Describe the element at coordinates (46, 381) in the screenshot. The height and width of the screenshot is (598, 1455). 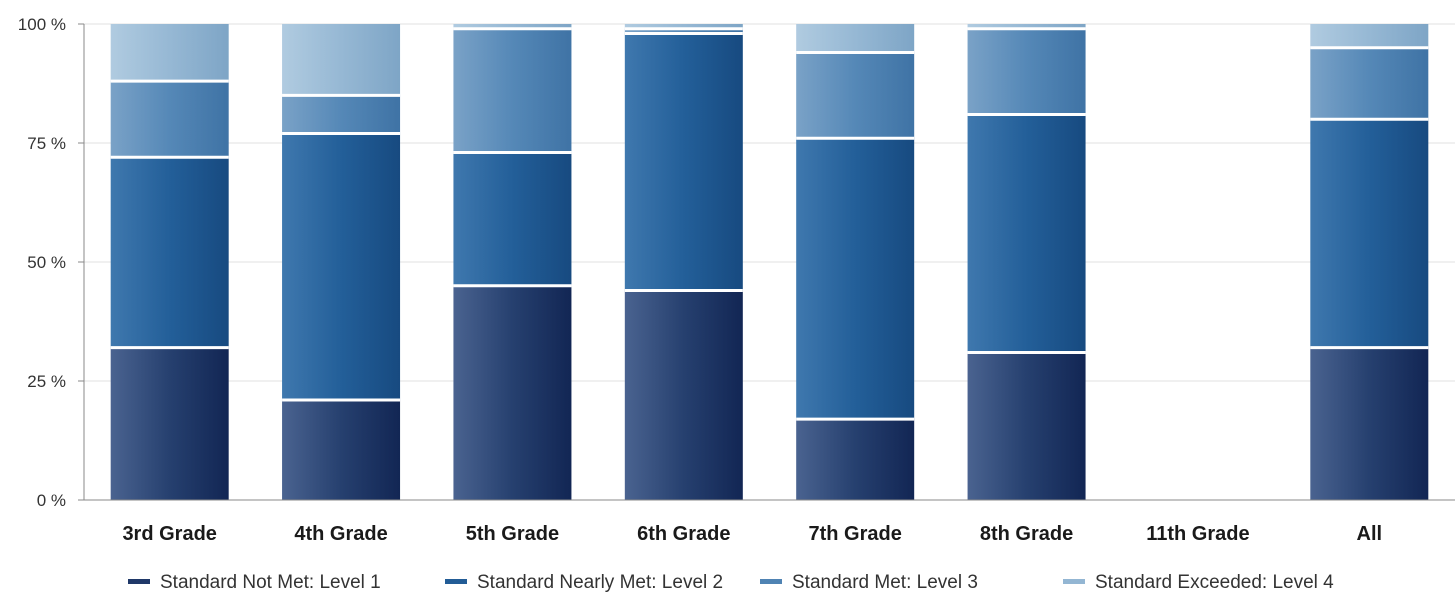
I see `y-tick-label: 25 %` at that location.